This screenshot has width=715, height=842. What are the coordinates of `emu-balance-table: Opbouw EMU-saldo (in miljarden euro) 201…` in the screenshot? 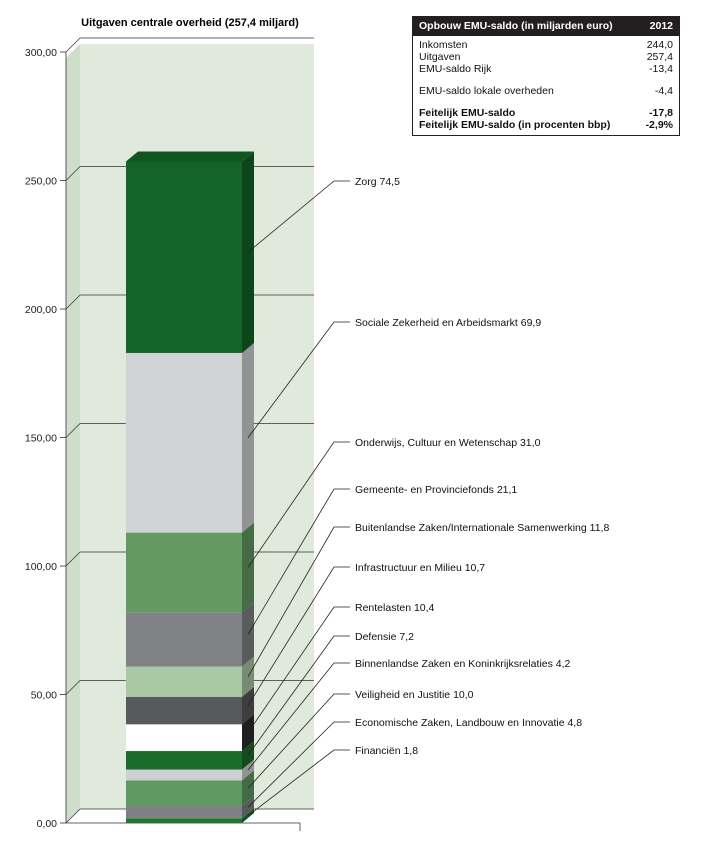 It's located at (546, 76).